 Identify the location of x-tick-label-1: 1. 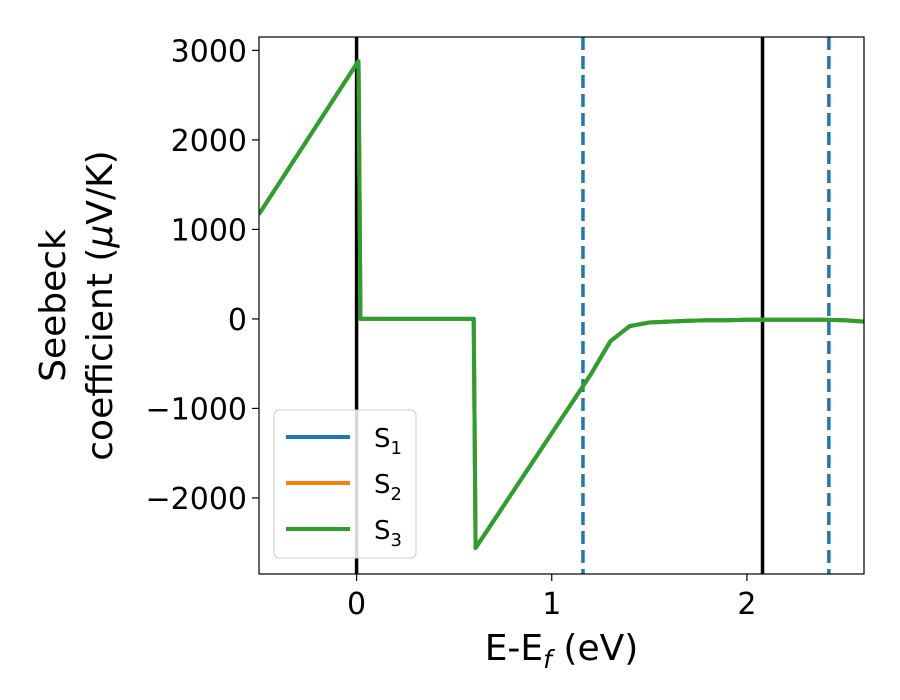
(551, 604).